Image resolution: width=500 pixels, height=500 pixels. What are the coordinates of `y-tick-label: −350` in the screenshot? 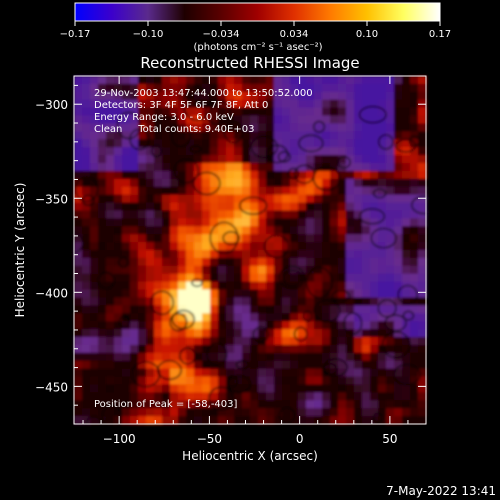 It's located at (51, 199).